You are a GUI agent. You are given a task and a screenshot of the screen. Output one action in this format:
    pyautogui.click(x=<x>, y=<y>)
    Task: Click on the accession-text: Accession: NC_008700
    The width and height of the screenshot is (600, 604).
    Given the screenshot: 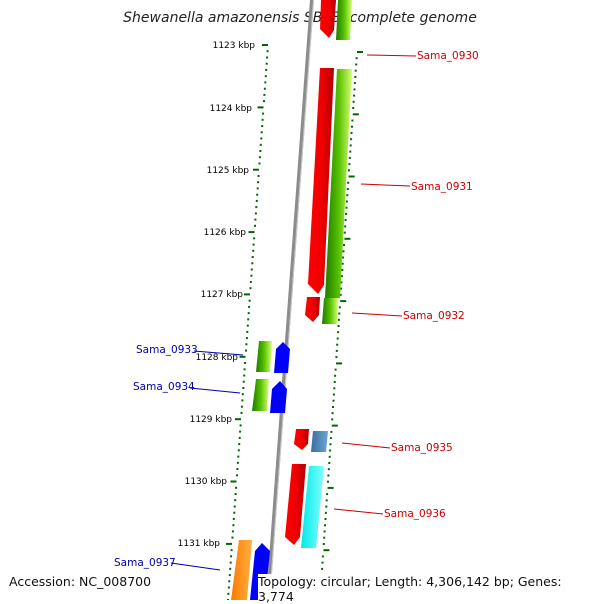 What is the action you would take?
    pyautogui.click(x=80, y=581)
    